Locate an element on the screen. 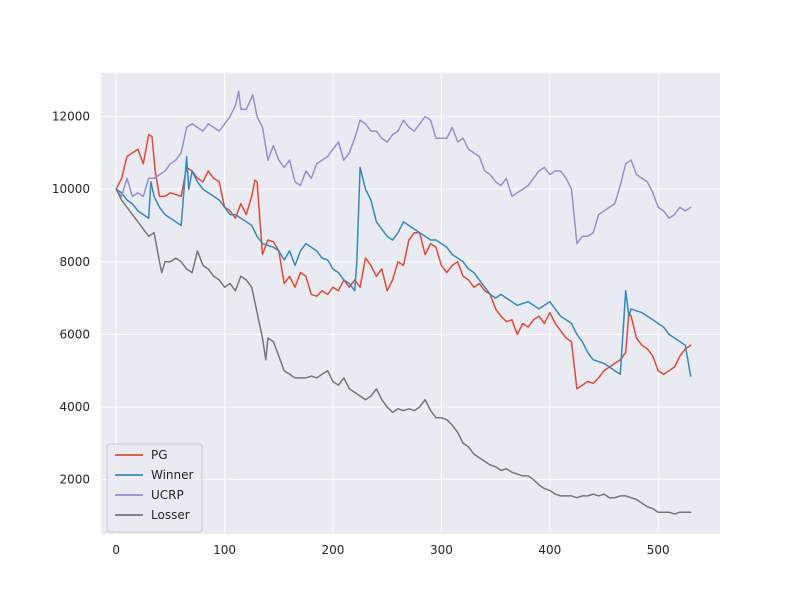 Image resolution: width=800 pixels, height=604 pixels. legend-box is located at coordinates (154, 488).